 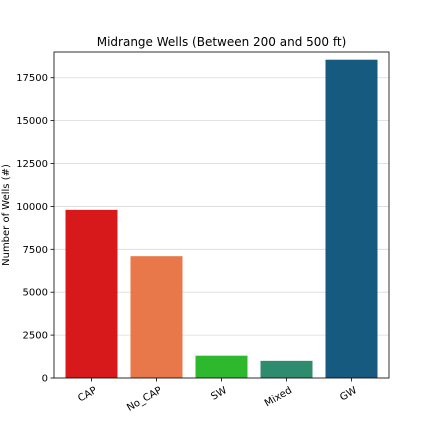 I want to click on y-tick-label: 0, so click(x=45, y=379).